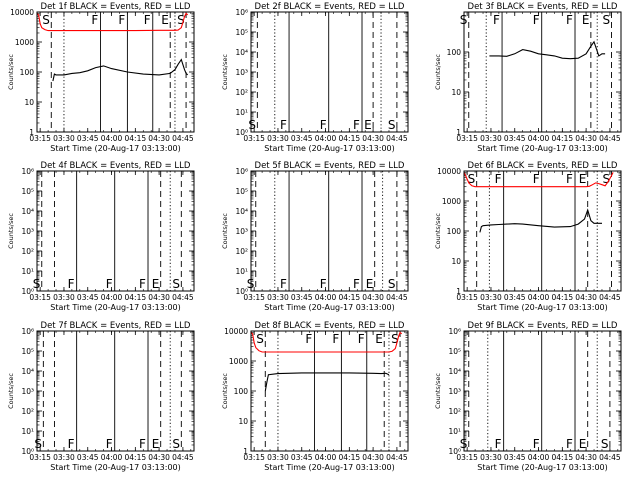  I want to click on y-tick-label: 10¹, so click(27, 431).